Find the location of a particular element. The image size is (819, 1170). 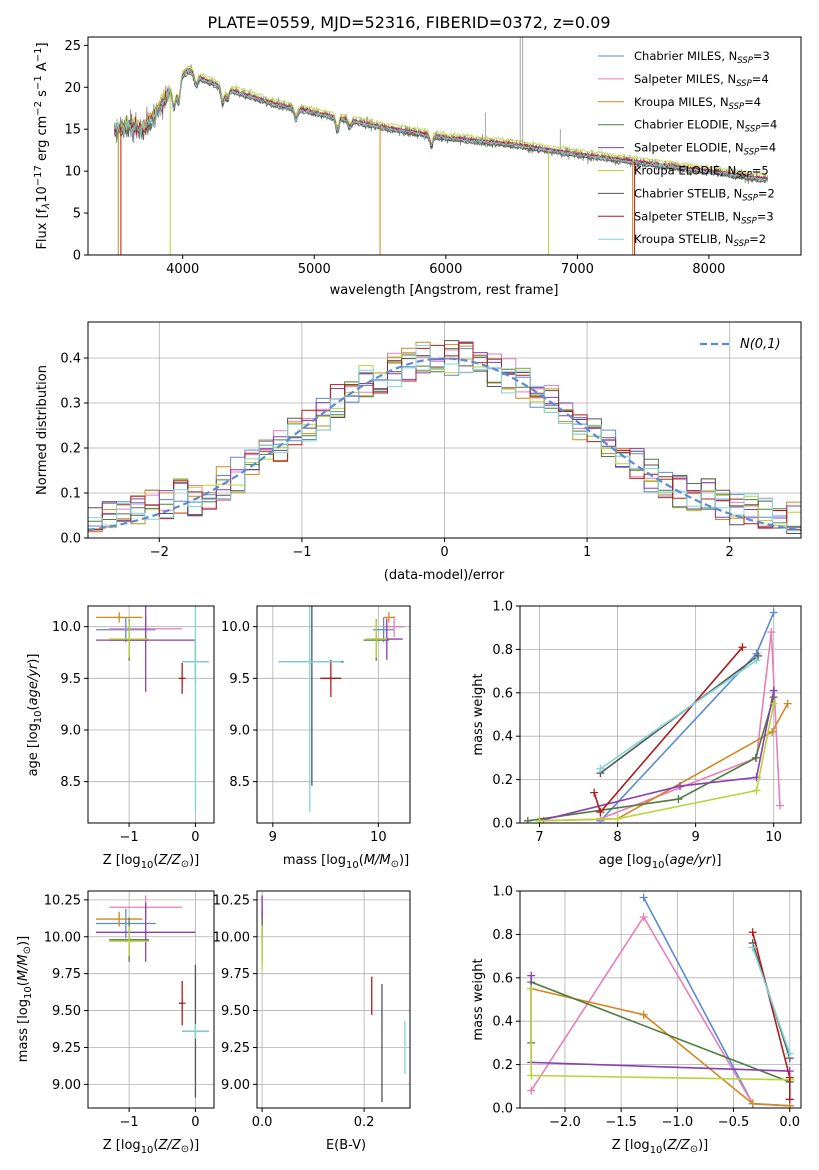

legend-label: Kroupa STELIB, NSSP=2 is located at coordinates (700, 240).